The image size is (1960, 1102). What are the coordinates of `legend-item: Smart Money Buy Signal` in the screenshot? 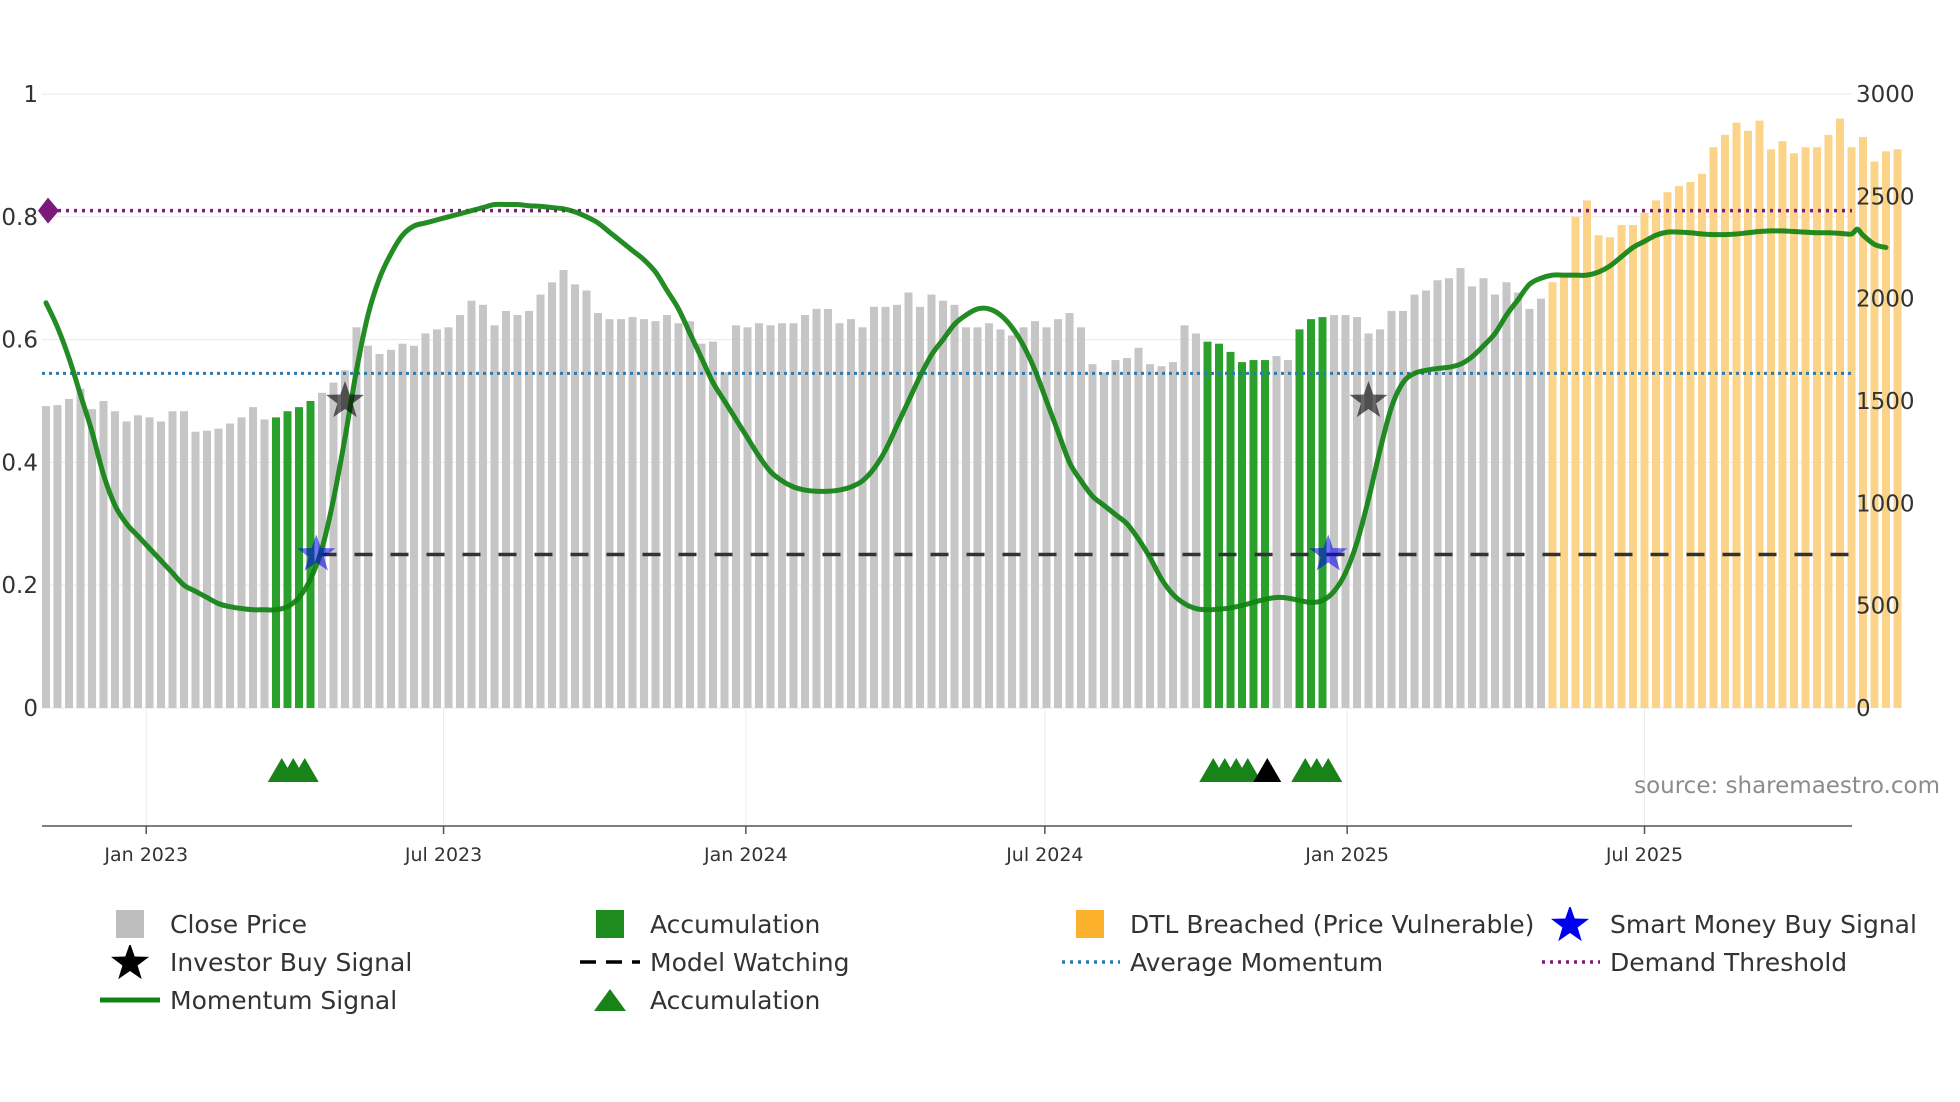 It's located at (1728, 924).